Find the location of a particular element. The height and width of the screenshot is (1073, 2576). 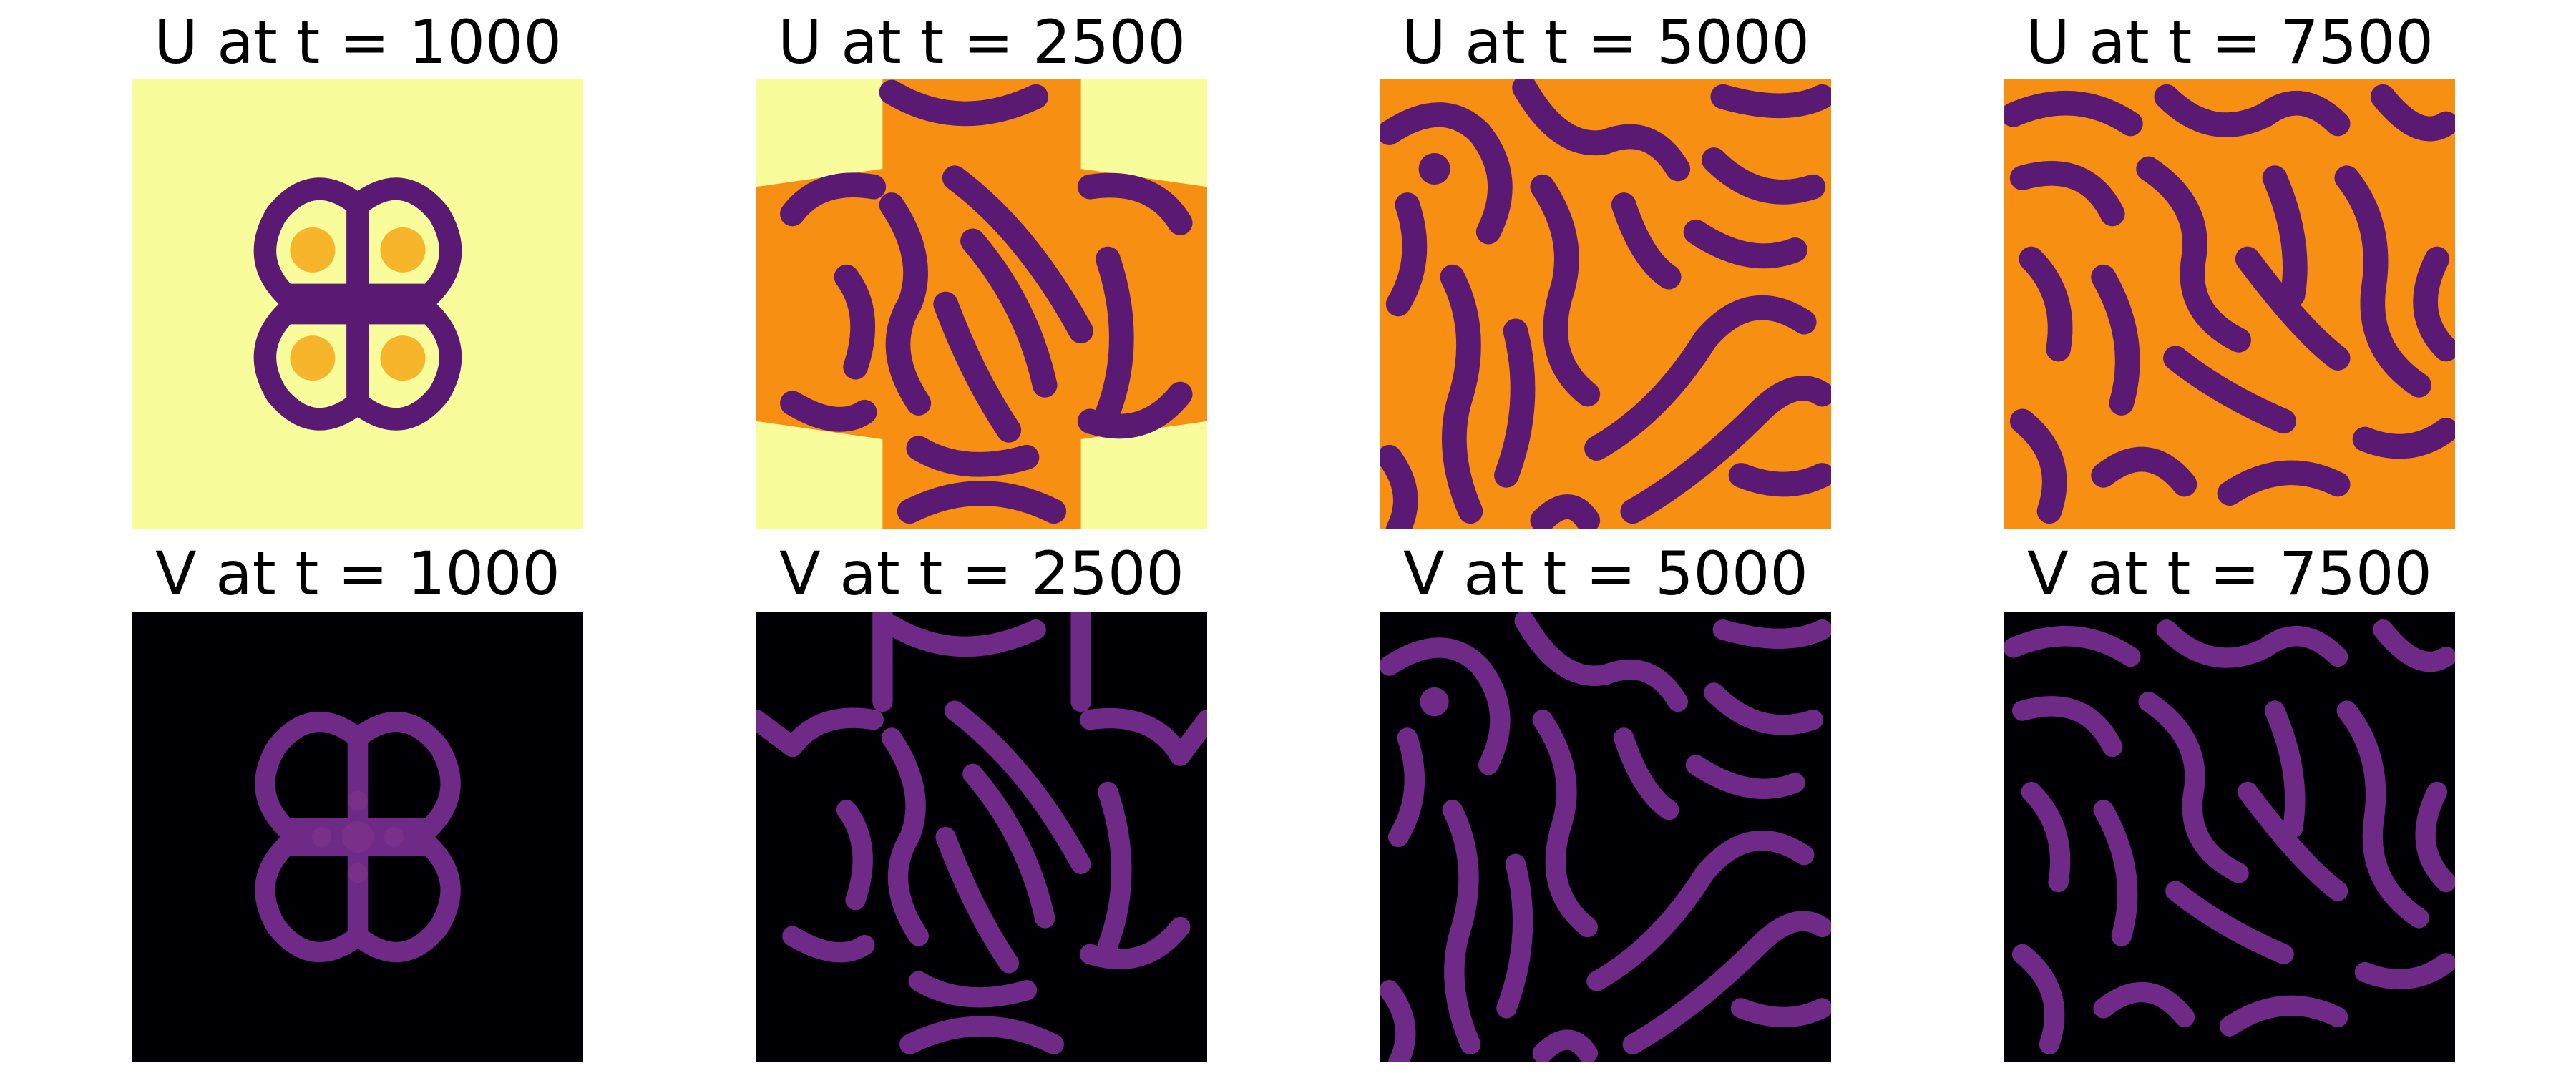

panel-title: U at t = 7500 is located at coordinates (2230, 42).